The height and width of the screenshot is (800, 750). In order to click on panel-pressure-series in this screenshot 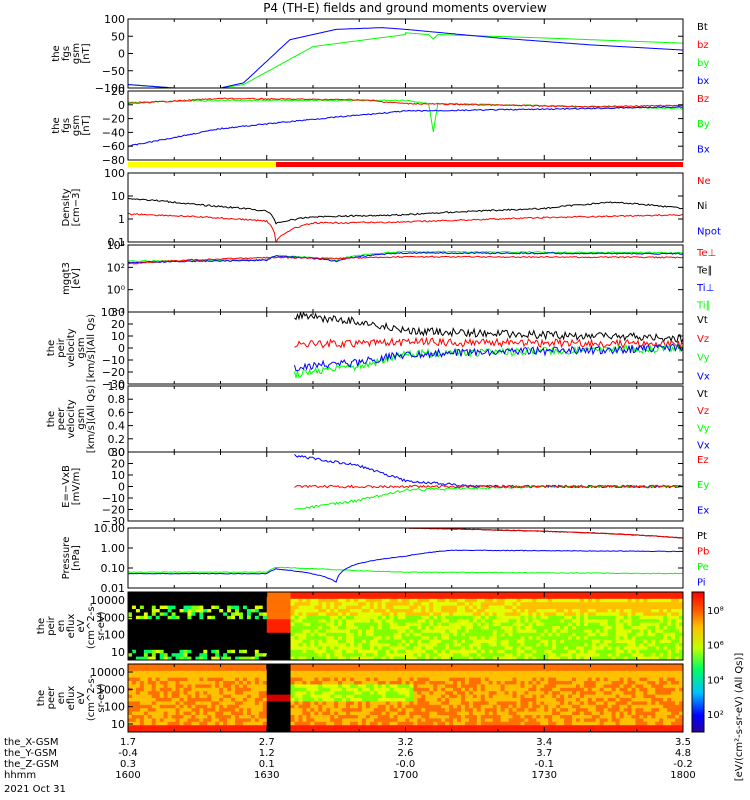, I will do `click(405, 555)`.